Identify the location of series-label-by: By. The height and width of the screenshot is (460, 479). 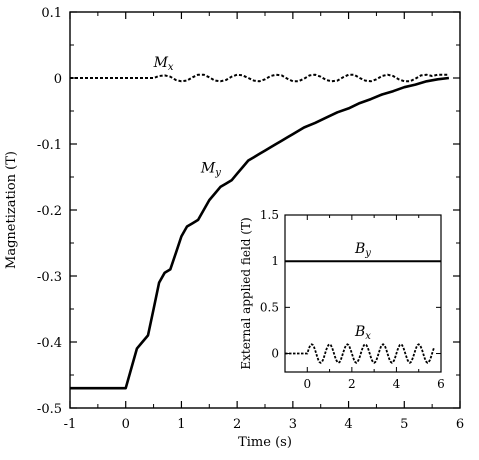
(362, 250).